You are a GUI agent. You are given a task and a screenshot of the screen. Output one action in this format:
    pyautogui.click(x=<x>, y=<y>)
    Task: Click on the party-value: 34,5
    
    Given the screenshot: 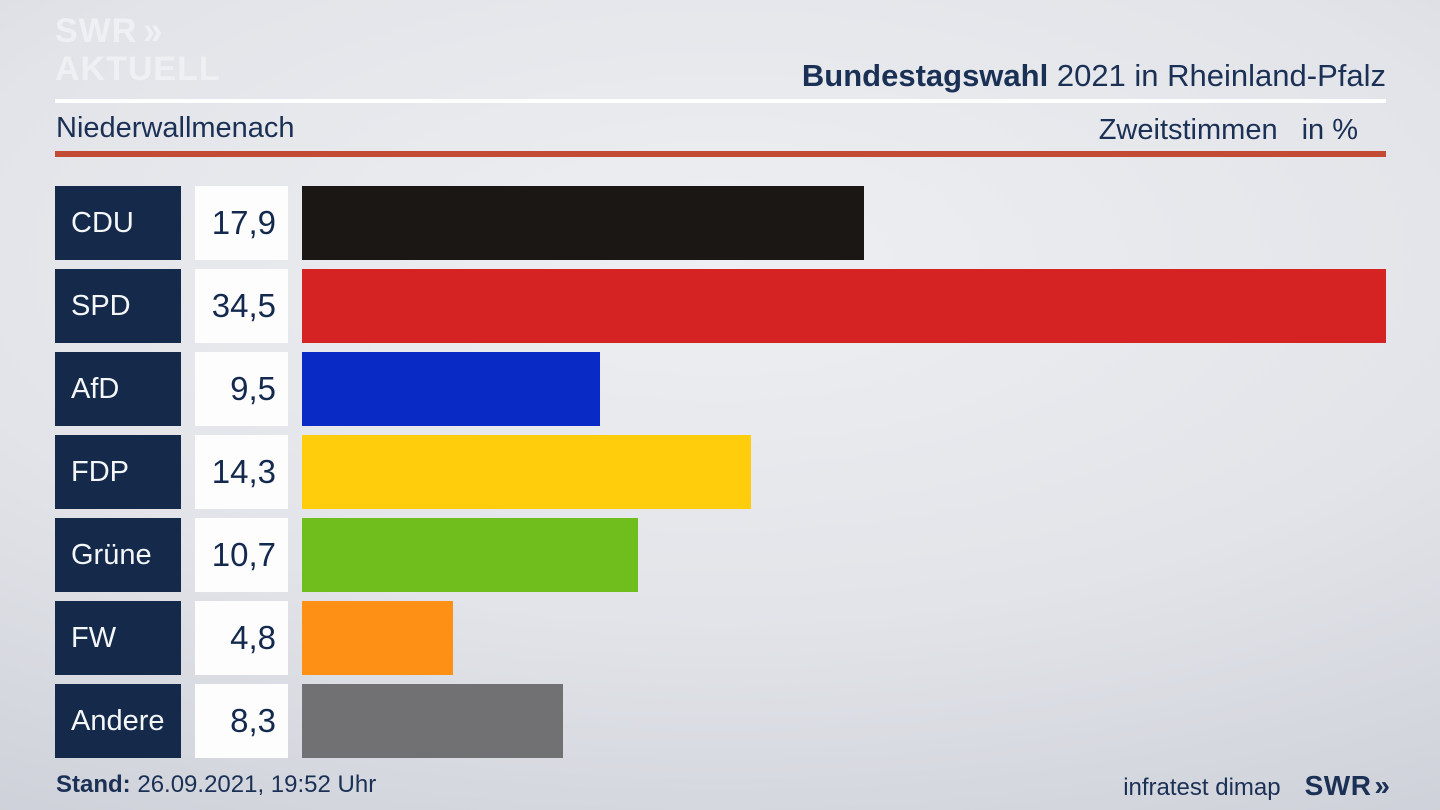 What is the action you would take?
    pyautogui.click(x=241, y=306)
    